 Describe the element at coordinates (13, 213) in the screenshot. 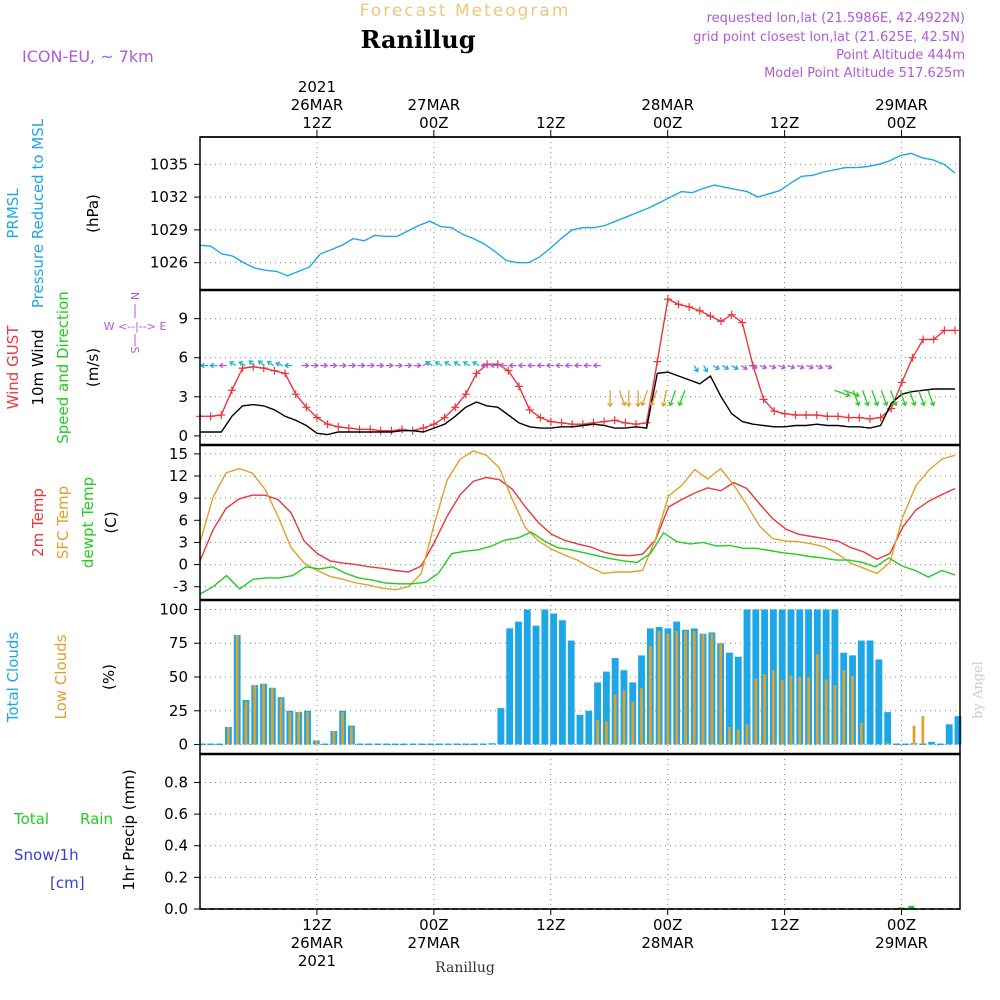

I see `y-axis-label: PRMSL` at that location.